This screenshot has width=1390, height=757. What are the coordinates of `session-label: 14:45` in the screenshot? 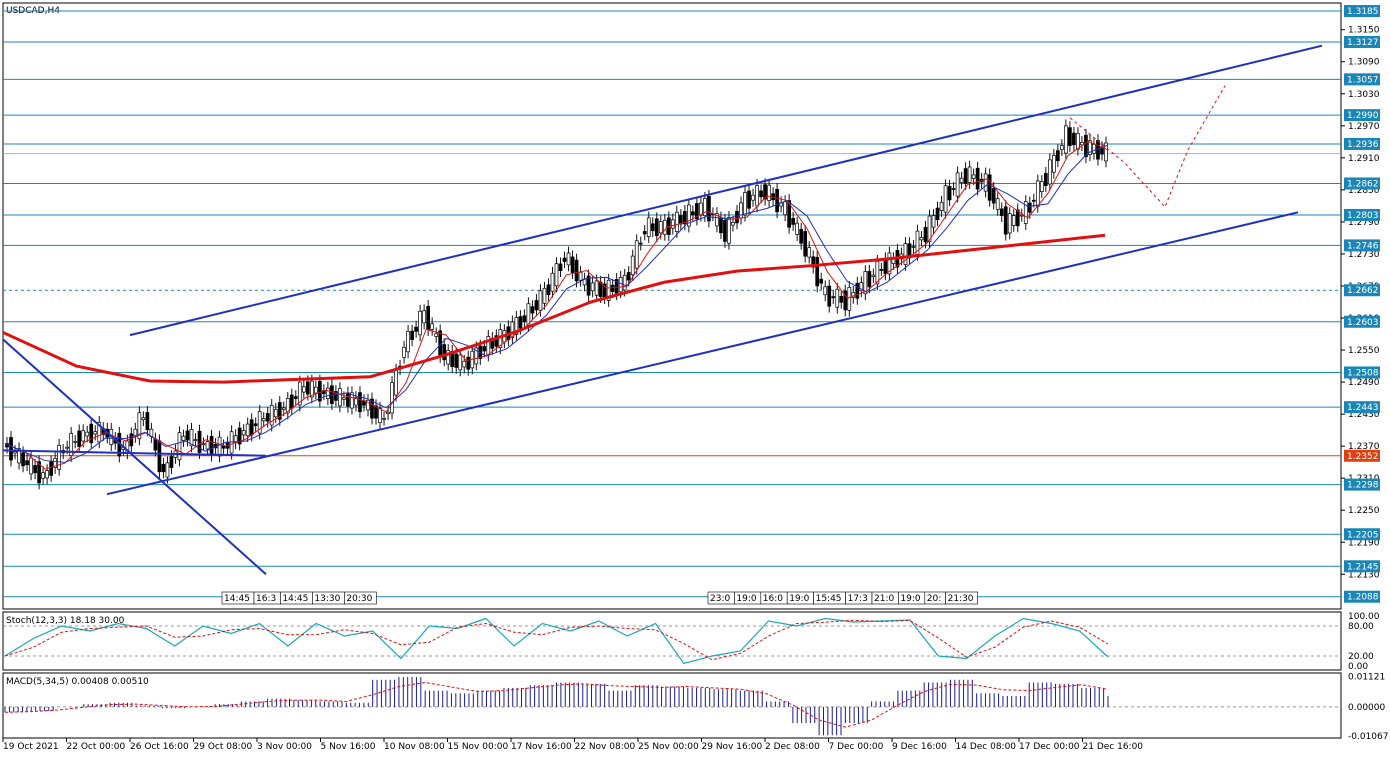 It's located at (237, 599).